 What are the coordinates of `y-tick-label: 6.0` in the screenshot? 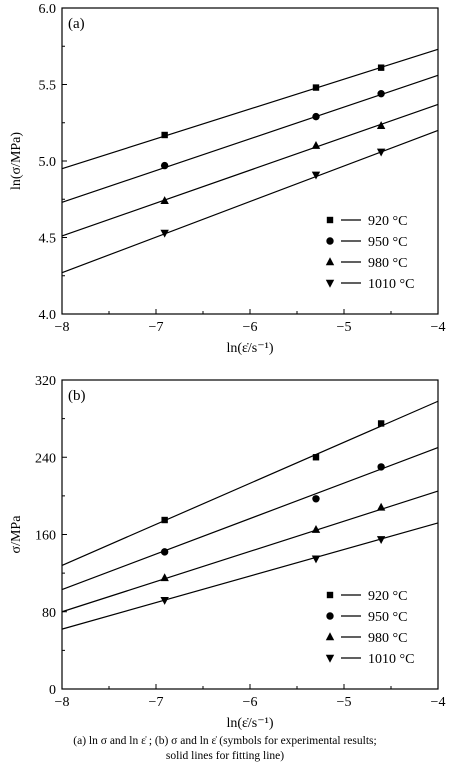 It's located at (48, 9).